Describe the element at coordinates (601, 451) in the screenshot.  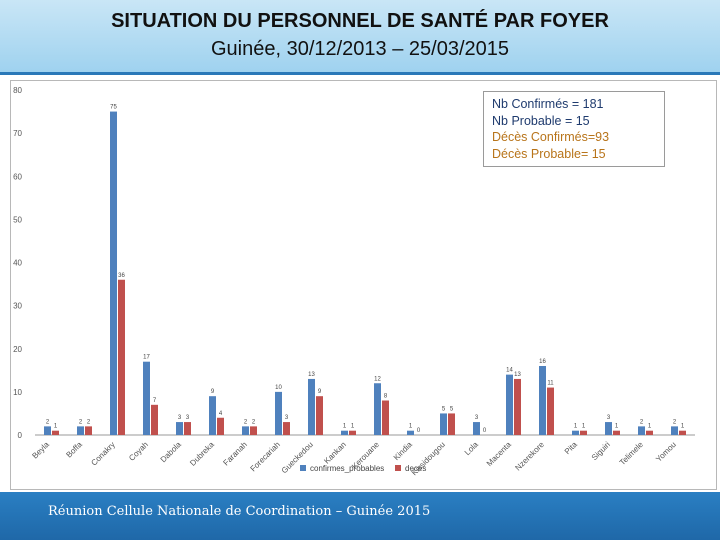
I see `x-tick-label: Siguiri` at that location.